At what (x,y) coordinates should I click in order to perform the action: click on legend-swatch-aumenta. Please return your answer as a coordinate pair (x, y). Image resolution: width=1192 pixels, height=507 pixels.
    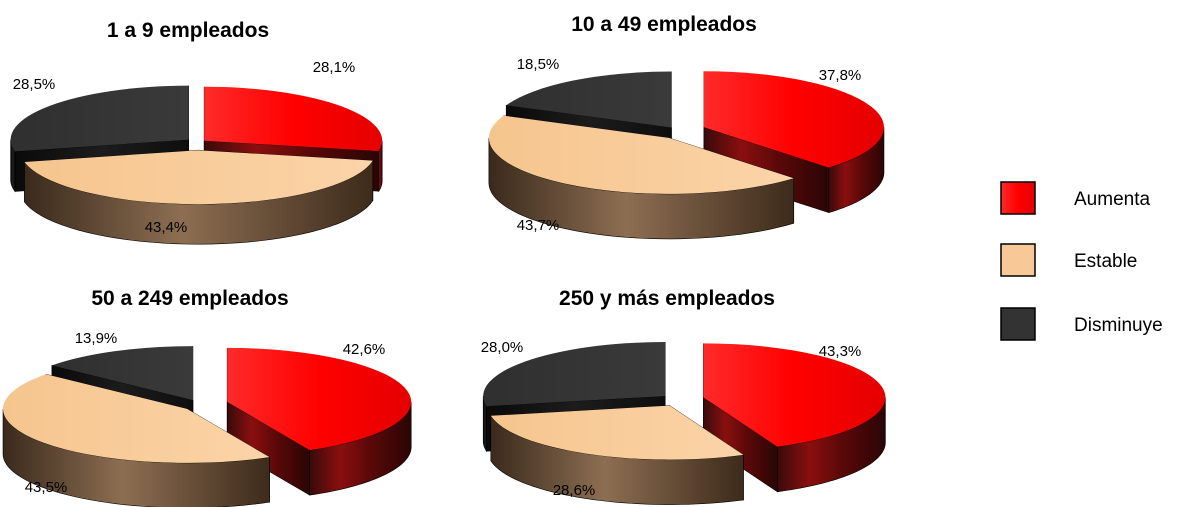
    Looking at the image, I should click on (1018, 198).